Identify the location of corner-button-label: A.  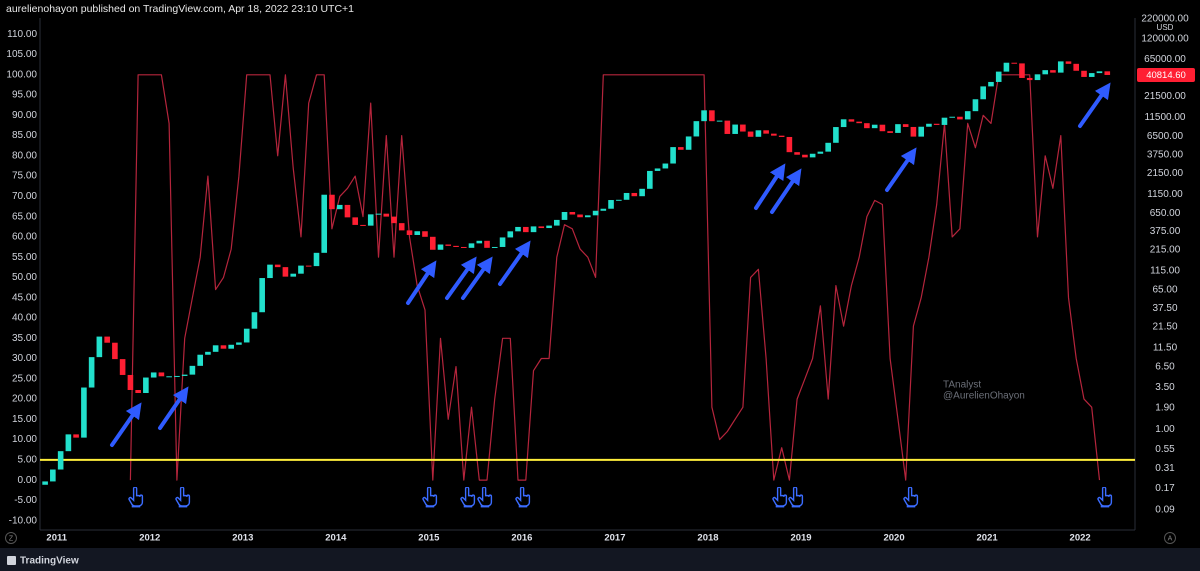
(1170, 538).